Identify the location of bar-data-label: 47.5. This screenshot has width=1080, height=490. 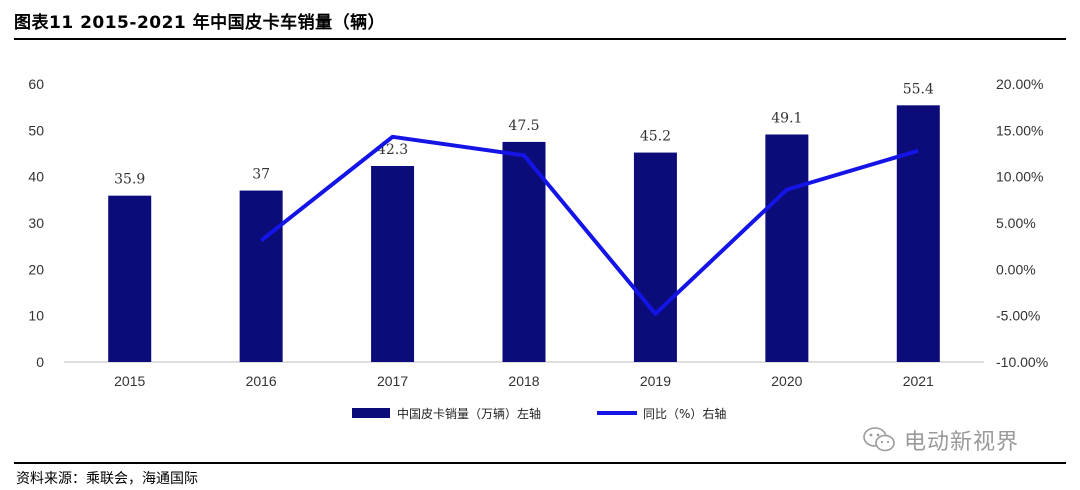
(523, 126).